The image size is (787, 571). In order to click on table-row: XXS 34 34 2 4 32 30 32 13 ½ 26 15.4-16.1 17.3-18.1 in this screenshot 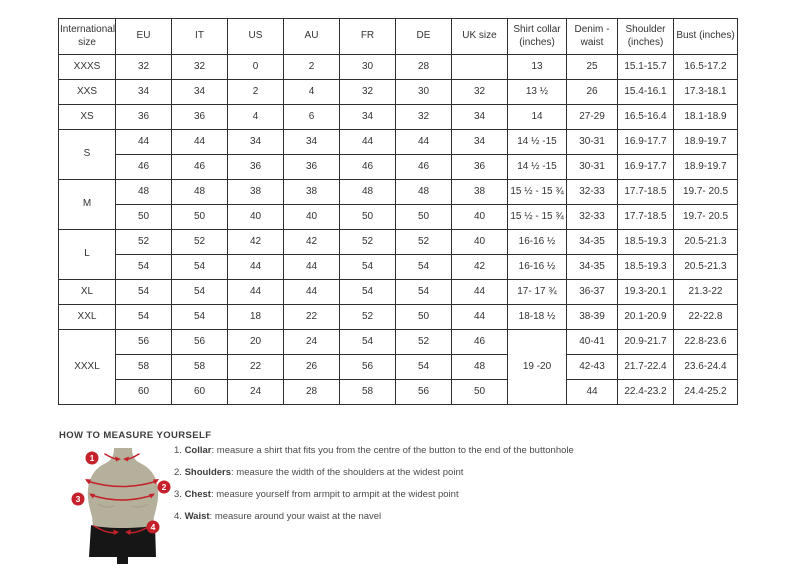, I will do `click(398, 92)`.